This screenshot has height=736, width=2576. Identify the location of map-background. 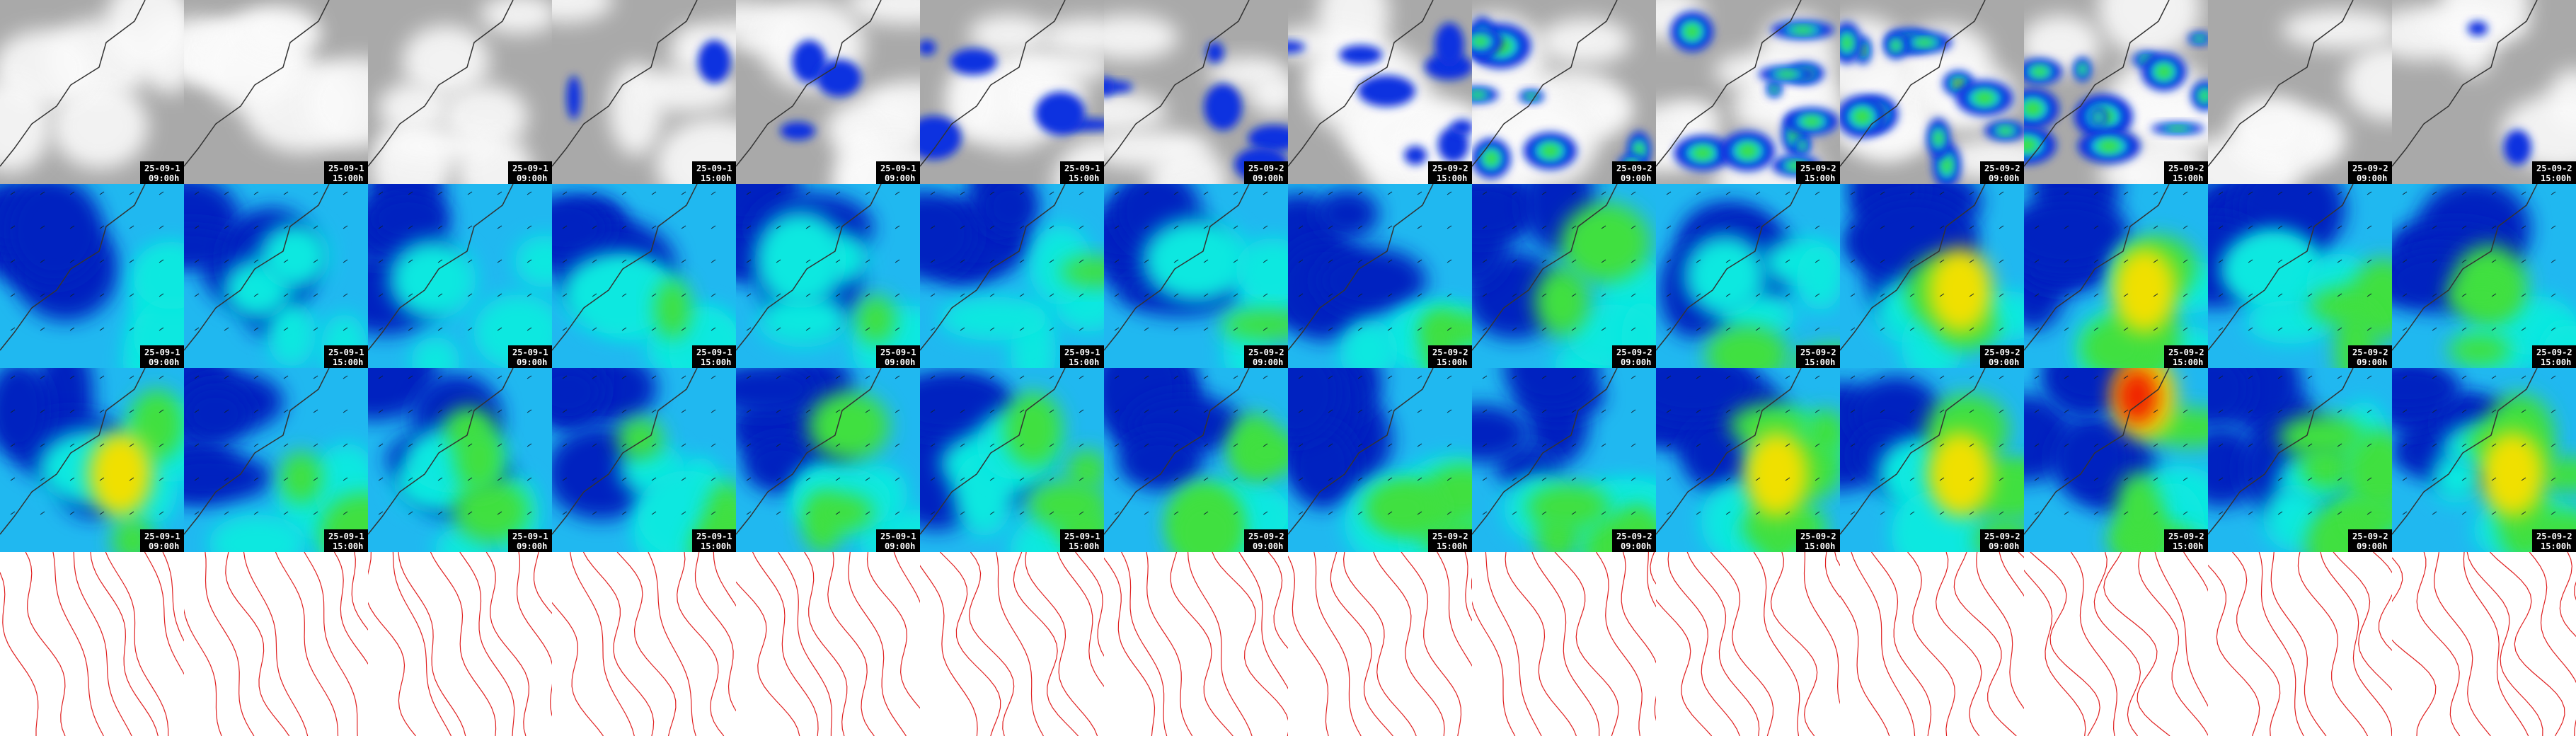
(1196, 644).